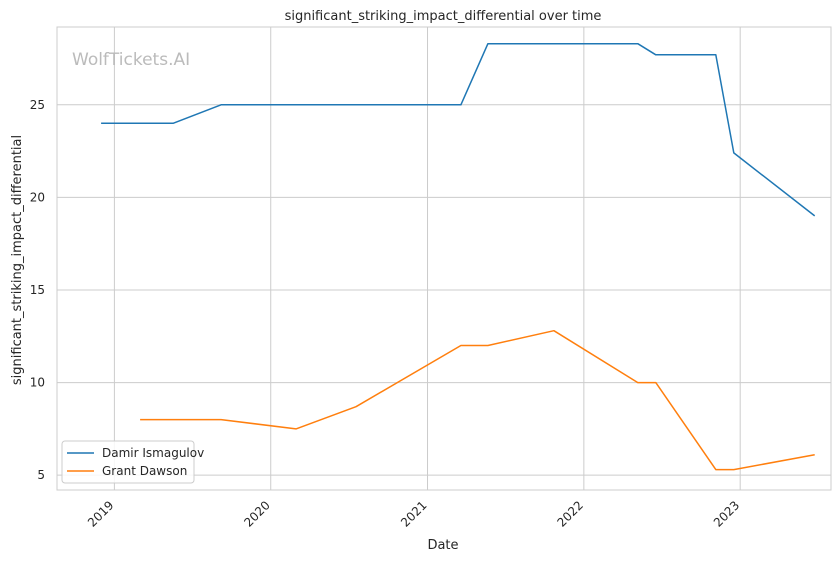 The width and height of the screenshot is (840, 561). Describe the element at coordinates (128, 462) in the screenshot. I see `legend-box` at that location.